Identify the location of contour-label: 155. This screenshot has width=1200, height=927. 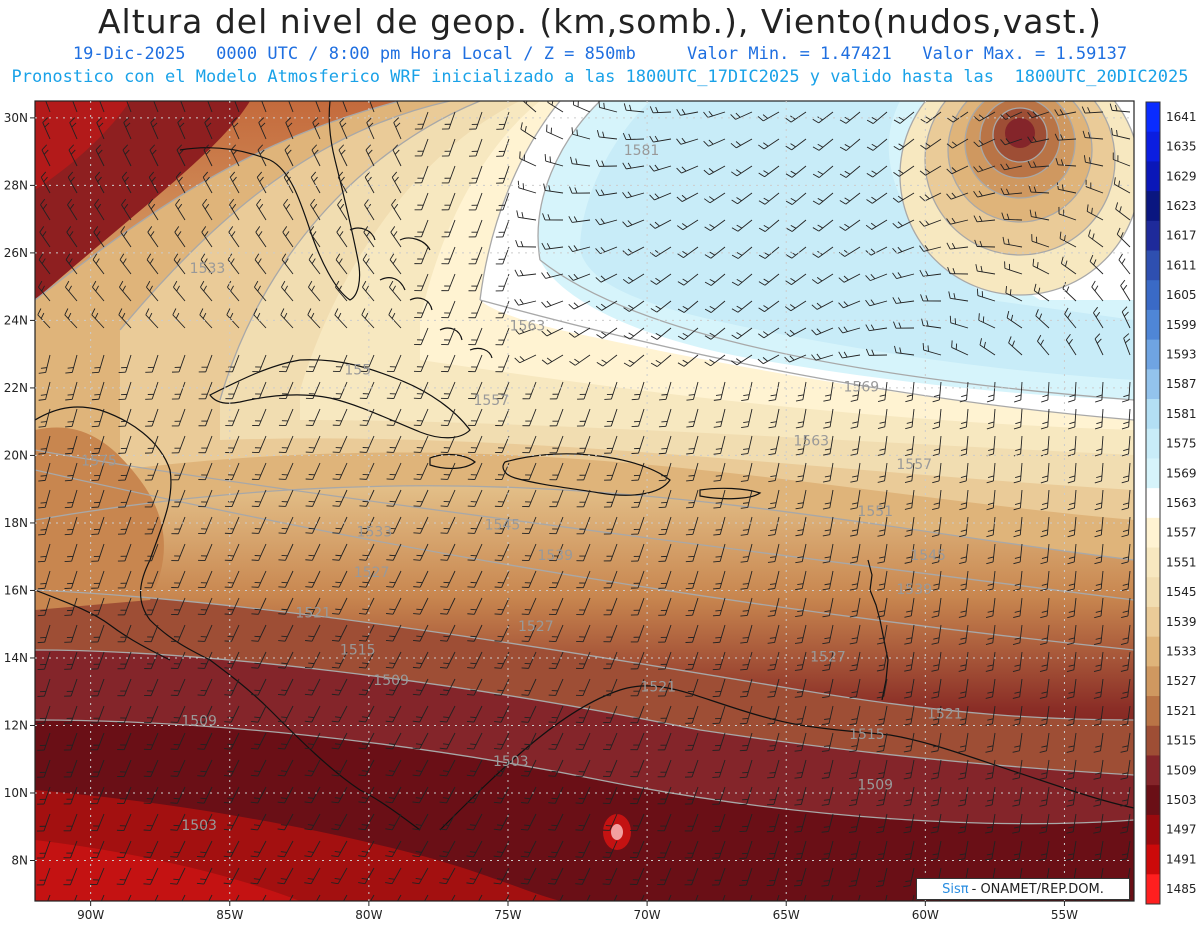
(357, 370).